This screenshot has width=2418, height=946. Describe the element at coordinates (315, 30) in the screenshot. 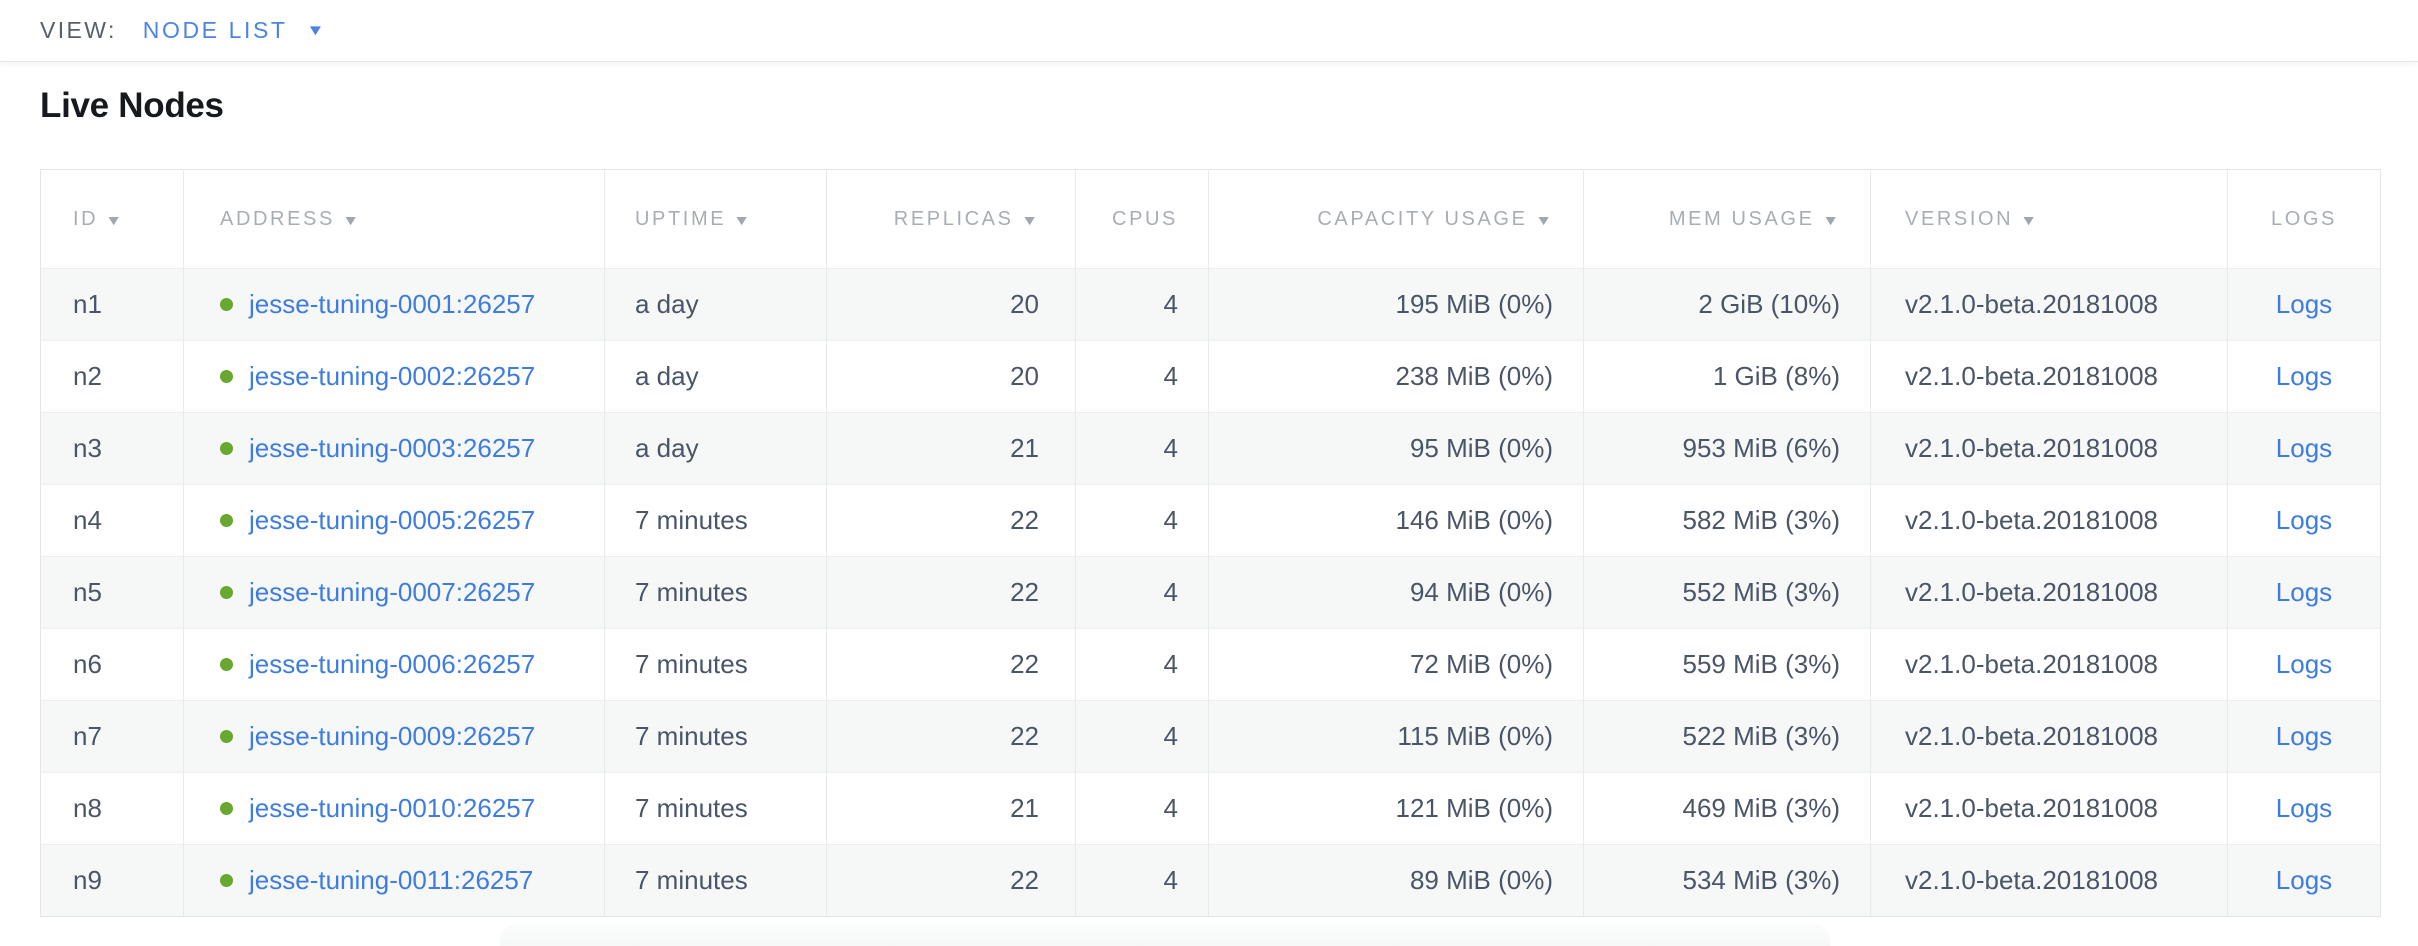

I see `caret-down-icon: ▼` at that location.